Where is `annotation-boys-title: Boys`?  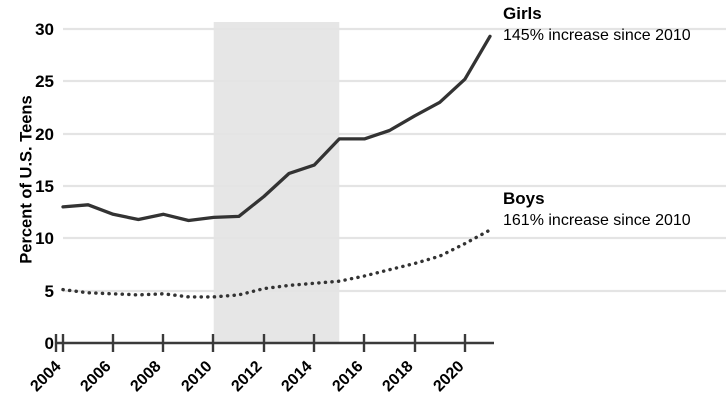
annotation-boys-title: Boys is located at coordinates (524, 198).